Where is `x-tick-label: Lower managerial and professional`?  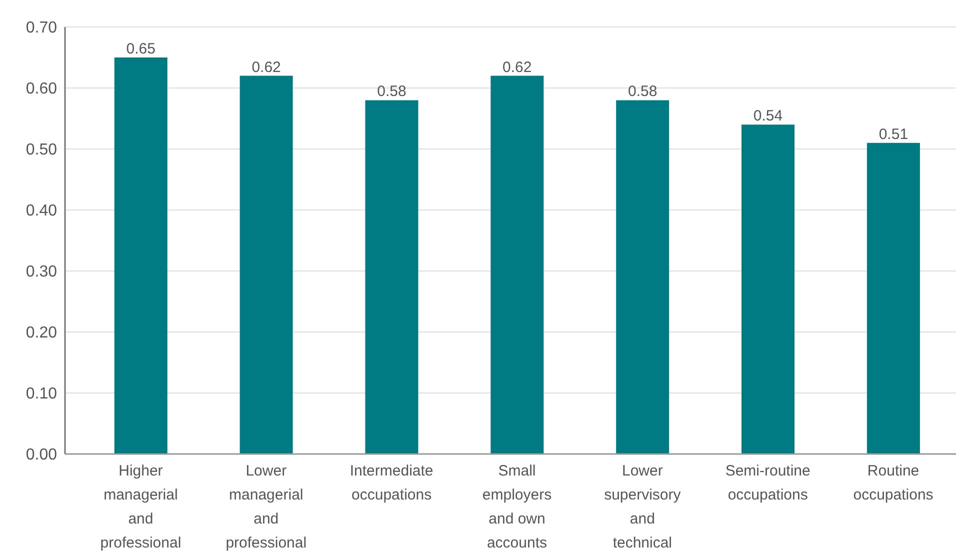
x-tick-label: Lower managerial and professional is located at coordinates (266, 507).